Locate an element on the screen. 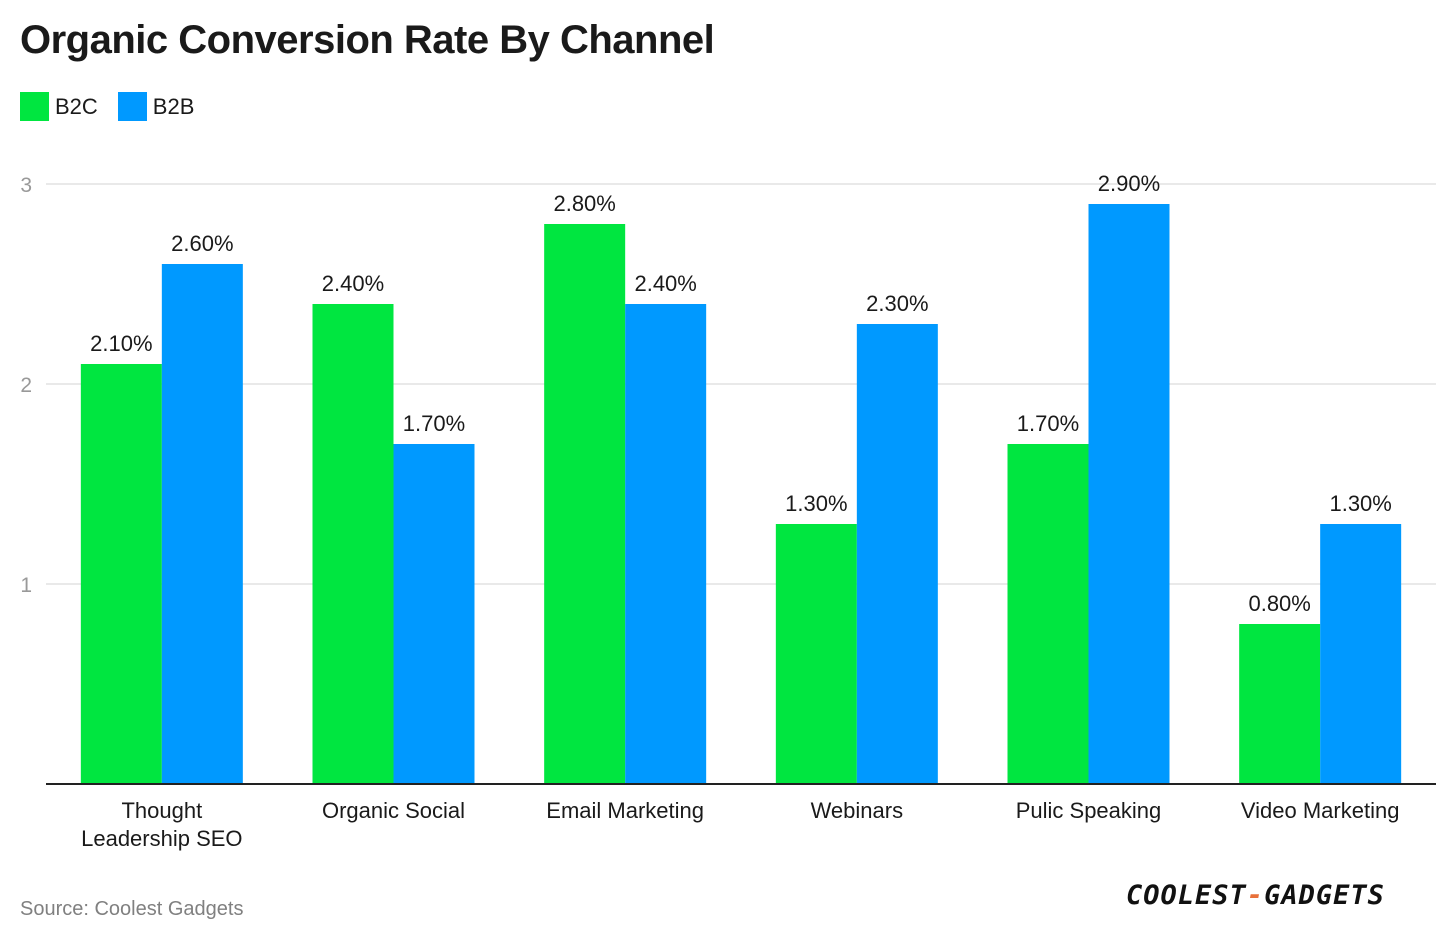 This screenshot has width=1456, height=944. source-note: Source: Coolest Gadgets is located at coordinates (132, 909).